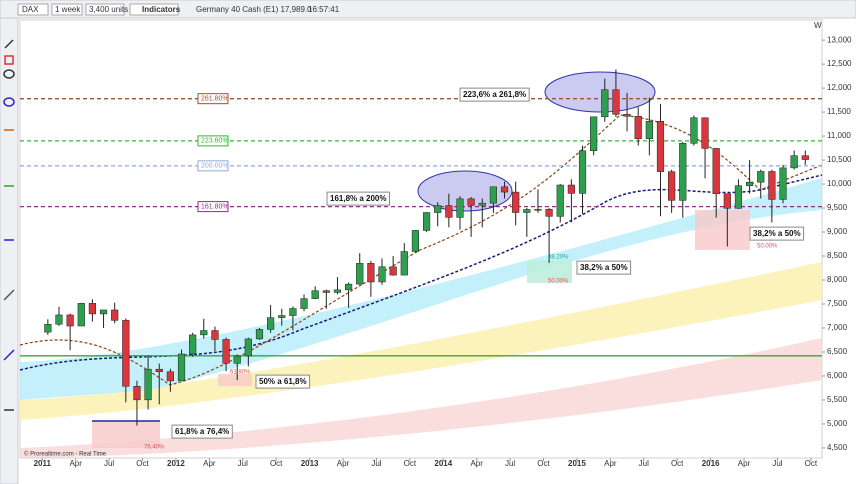  Describe the element at coordinates (837, 399) in the screenshot. I see `y-tick-label: 5,500` at that location.